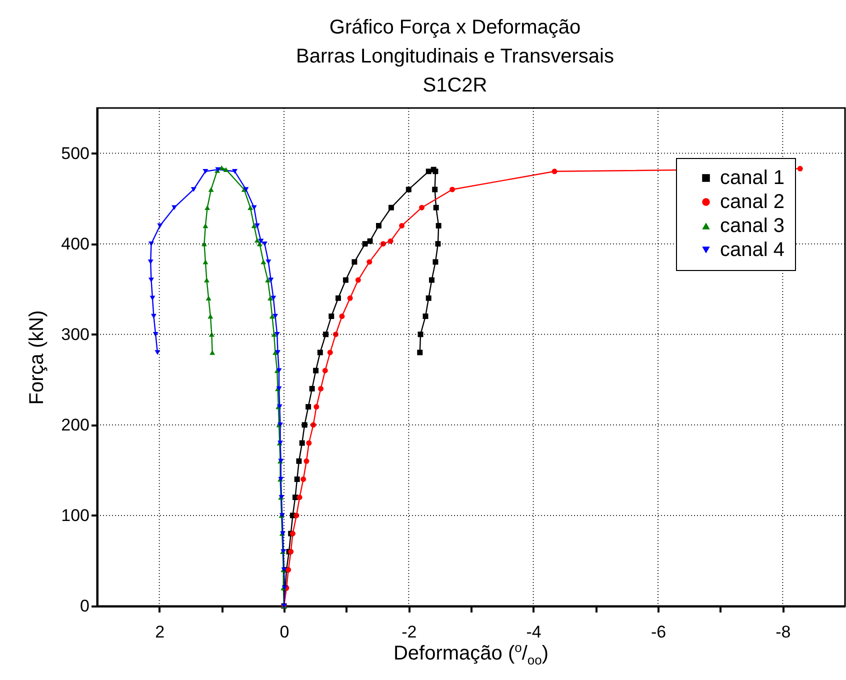 The width and height of the screenshot is (846, 680). Describe the element at coordinates (75, 424) in the screenshot. I see `y-tick-label: 200` at that location.